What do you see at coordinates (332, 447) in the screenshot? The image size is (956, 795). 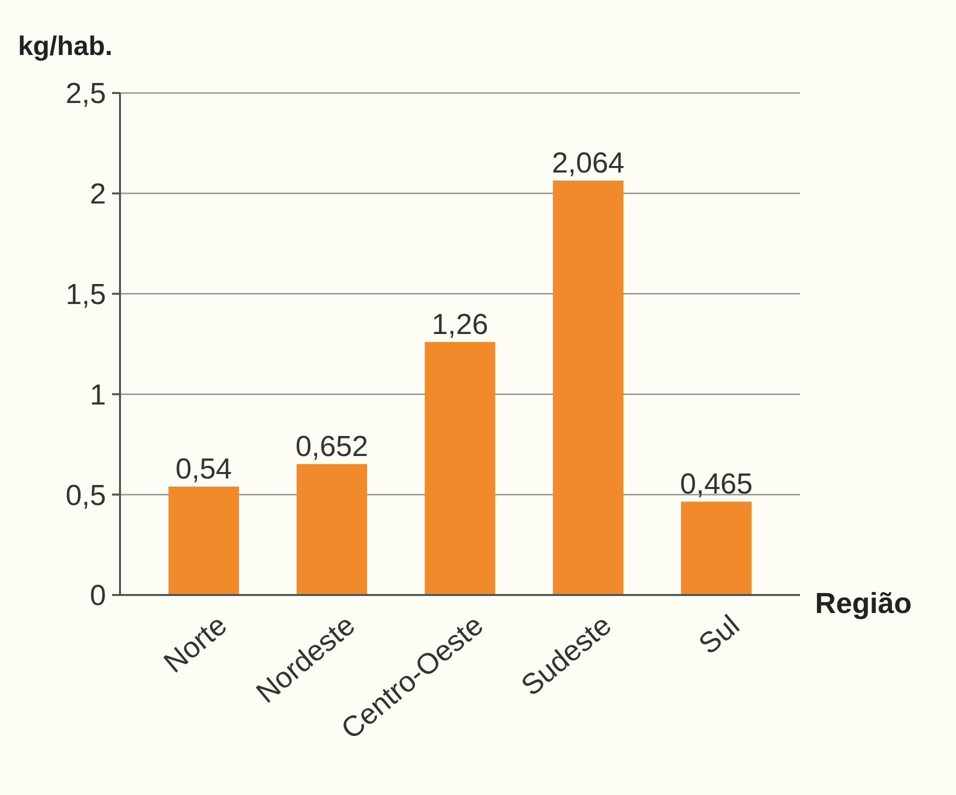 I see `data-label: 0,652` at bounding box center [332, 447].